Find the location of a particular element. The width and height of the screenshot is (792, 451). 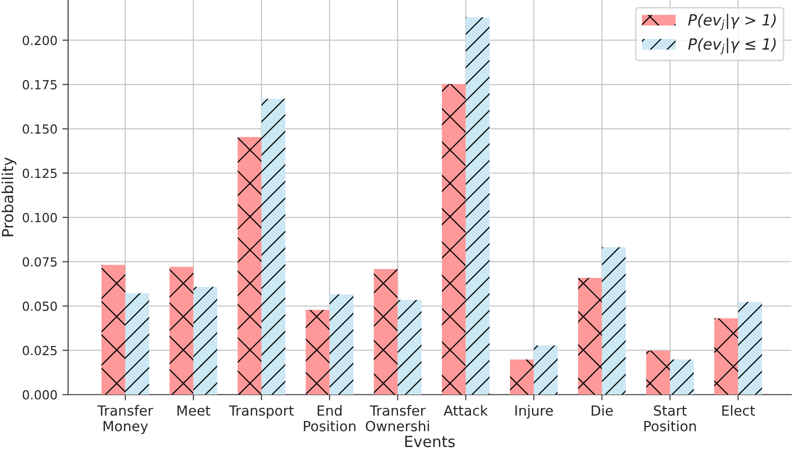

y-tick-label: 0.100 is located at coordinates (39, 217).